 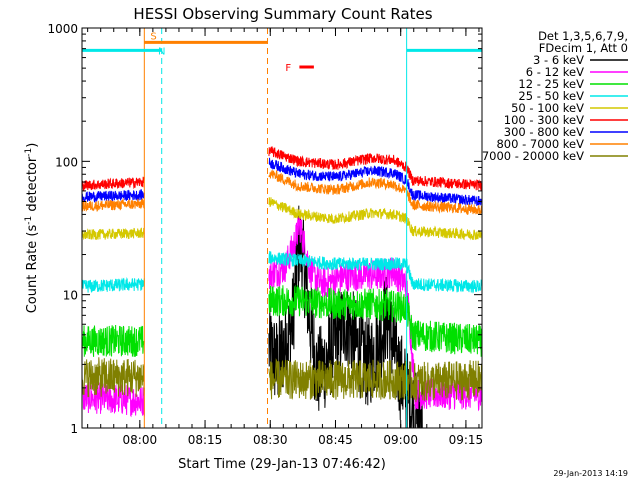 What do you see at coordinates (140, 440) in the screenshot?
I see `x-tick-label-1: 08:00` at bounding box center [140, 440].